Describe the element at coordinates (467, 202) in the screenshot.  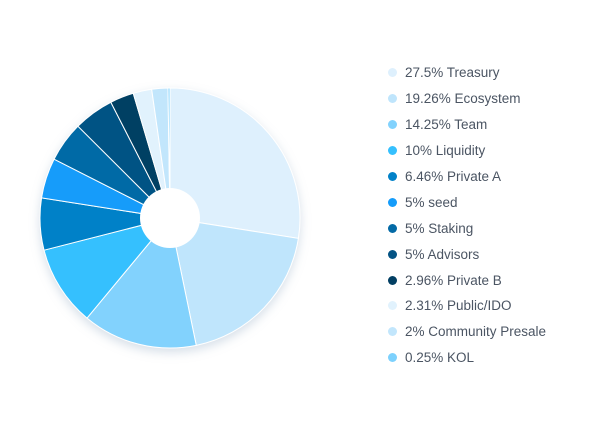
I see `legend-item: 5% seed` at that location.